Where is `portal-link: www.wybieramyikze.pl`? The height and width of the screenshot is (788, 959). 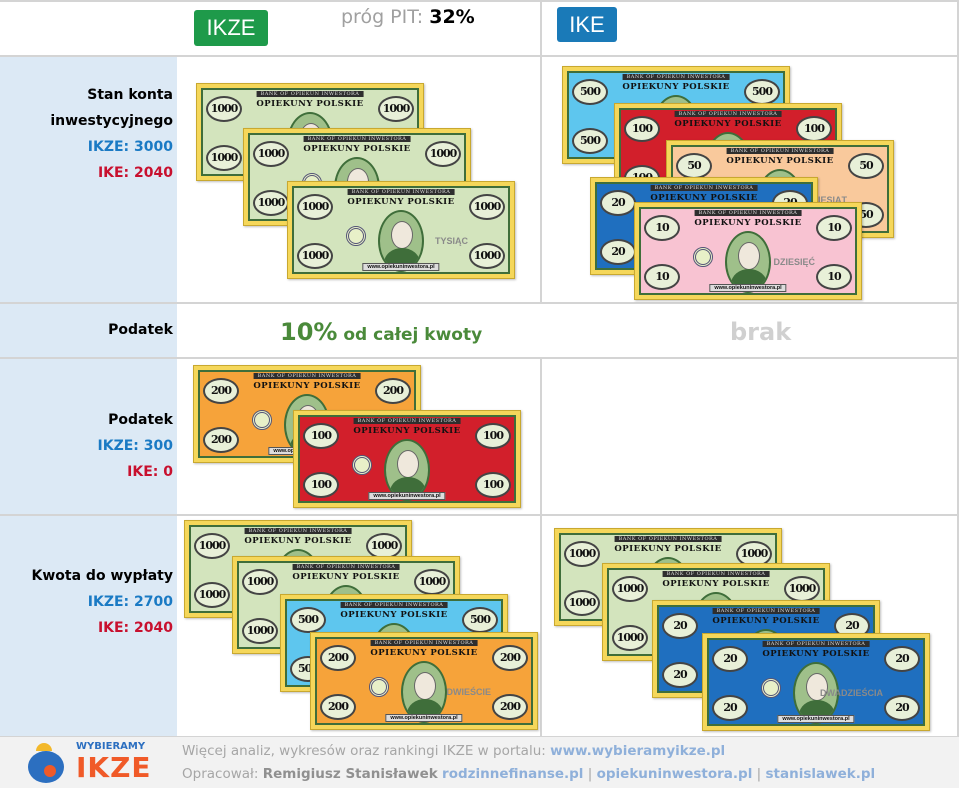
portal-link: www.wybieramyikze.pl is located at coordinates (638, 751).